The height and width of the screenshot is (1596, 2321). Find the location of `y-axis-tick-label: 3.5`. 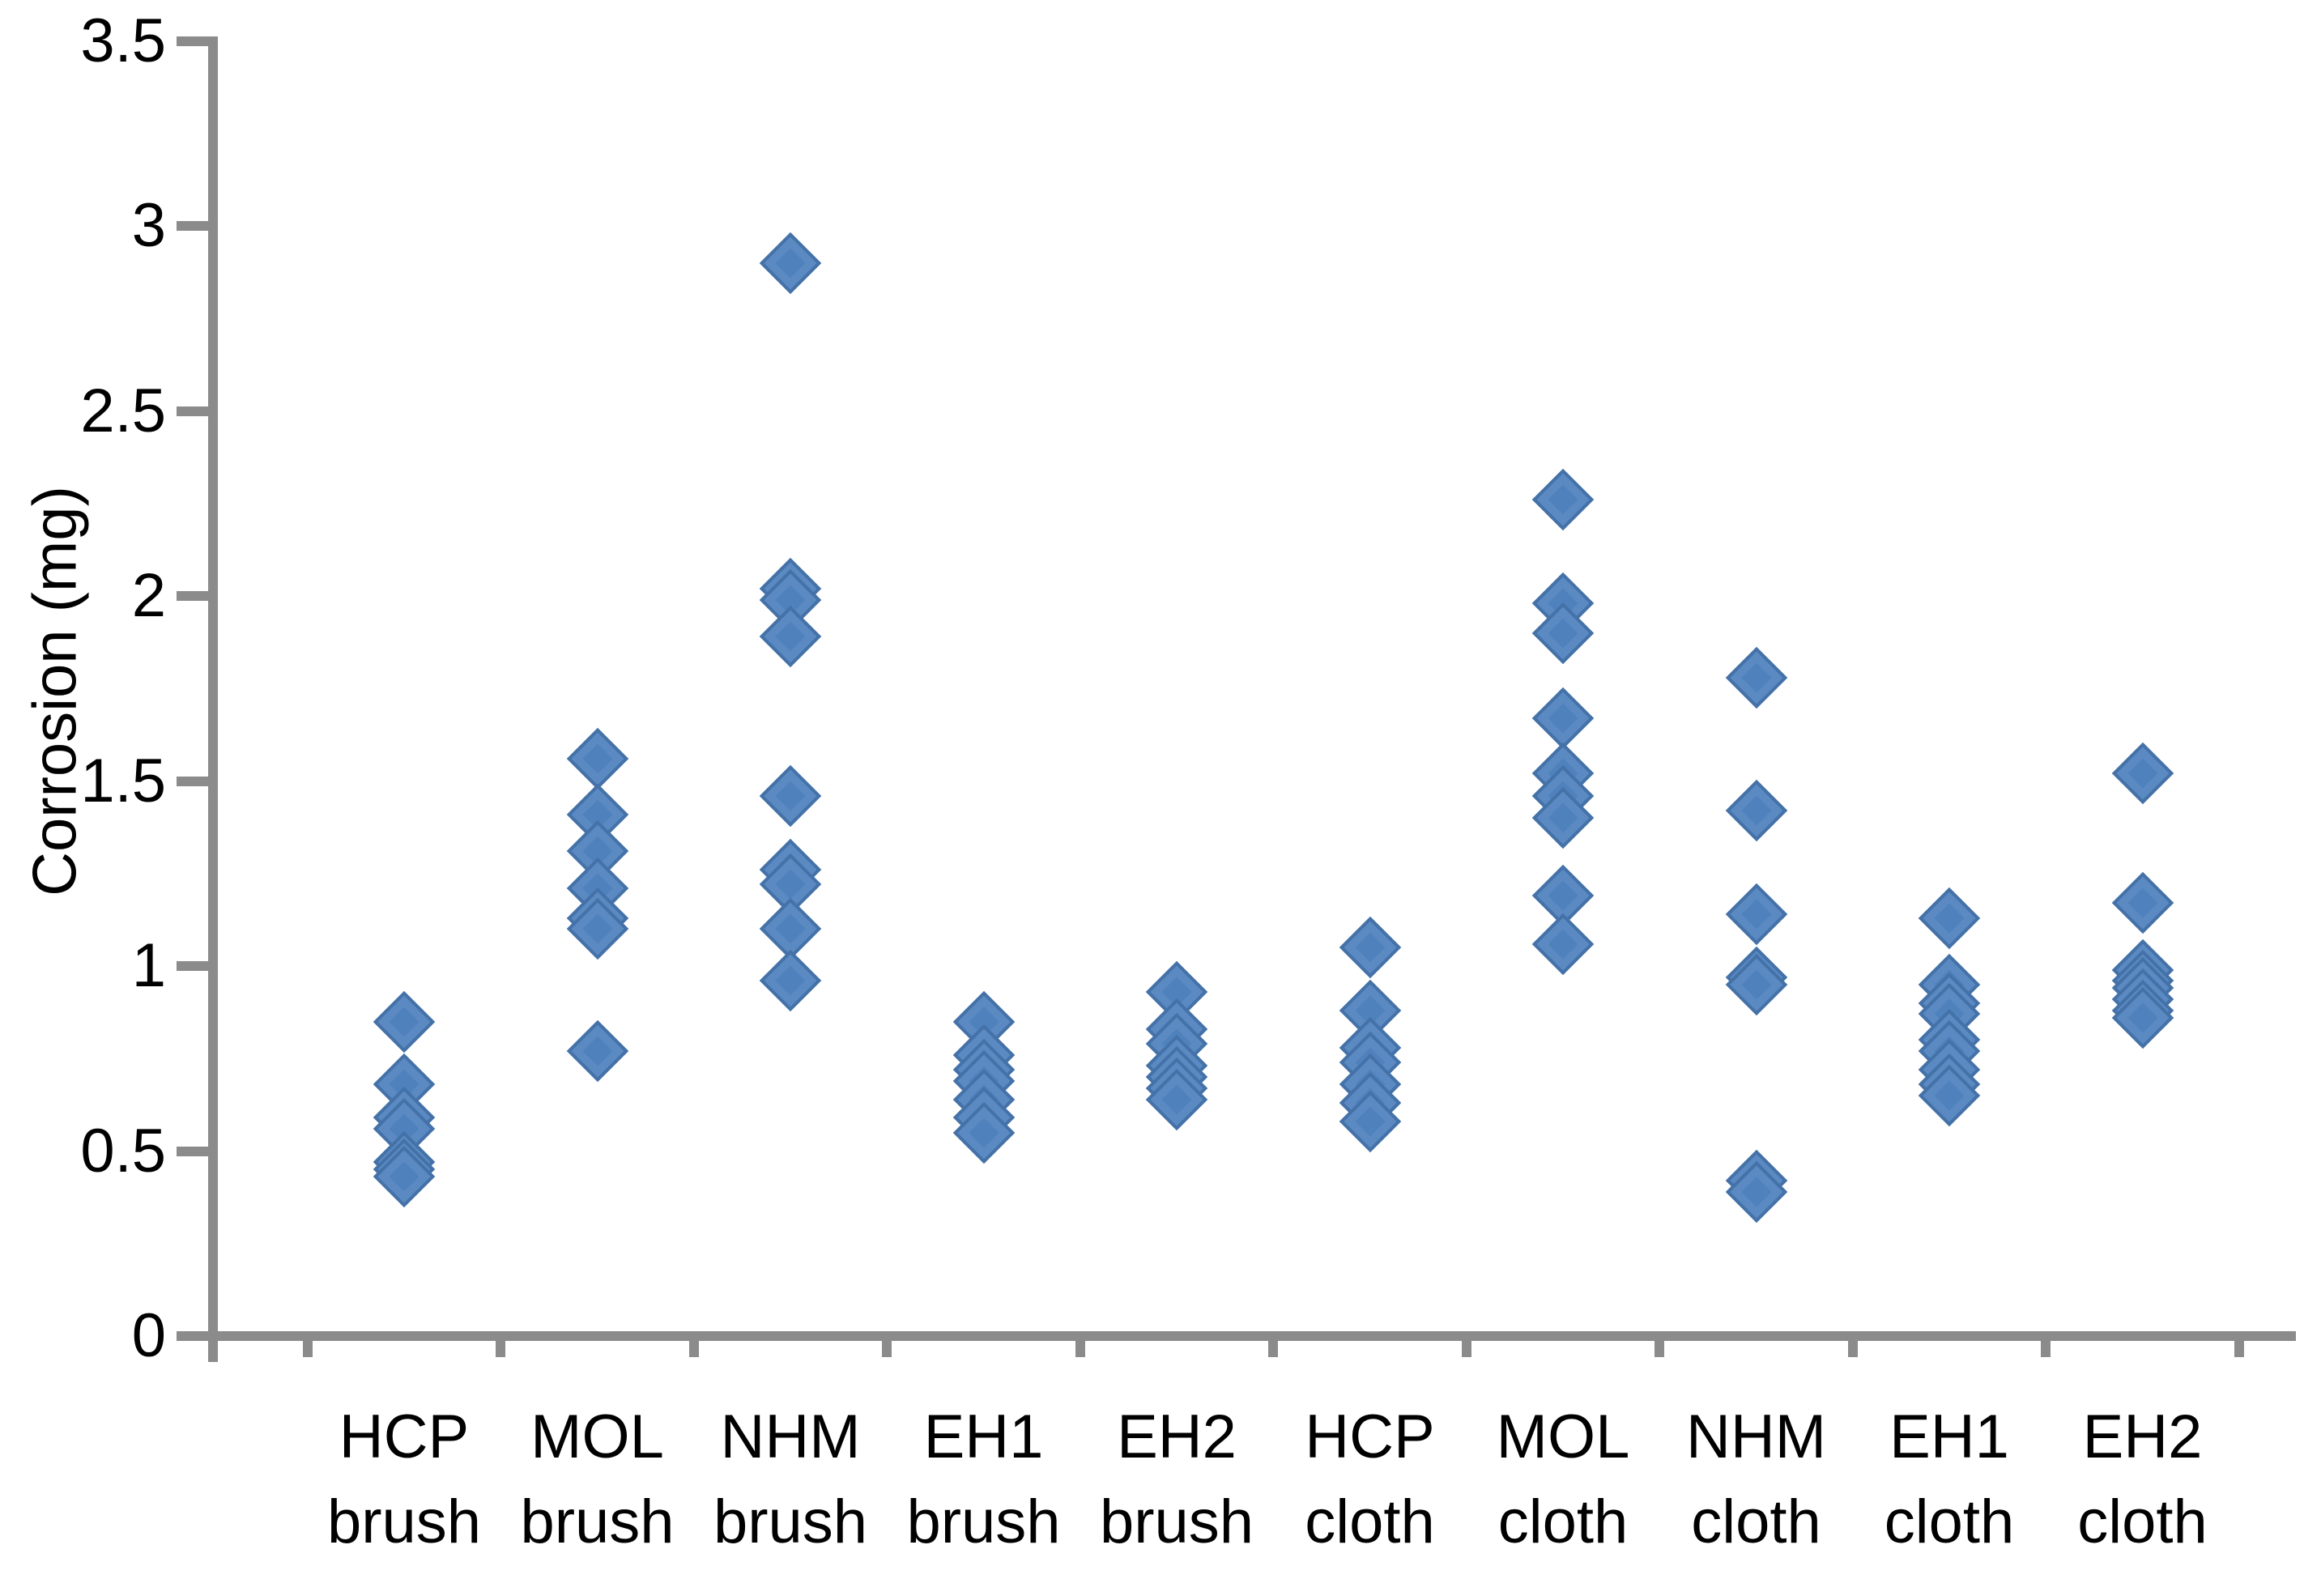

y-axis-tick-label: 3.5 is located at coordinates (123, 40).